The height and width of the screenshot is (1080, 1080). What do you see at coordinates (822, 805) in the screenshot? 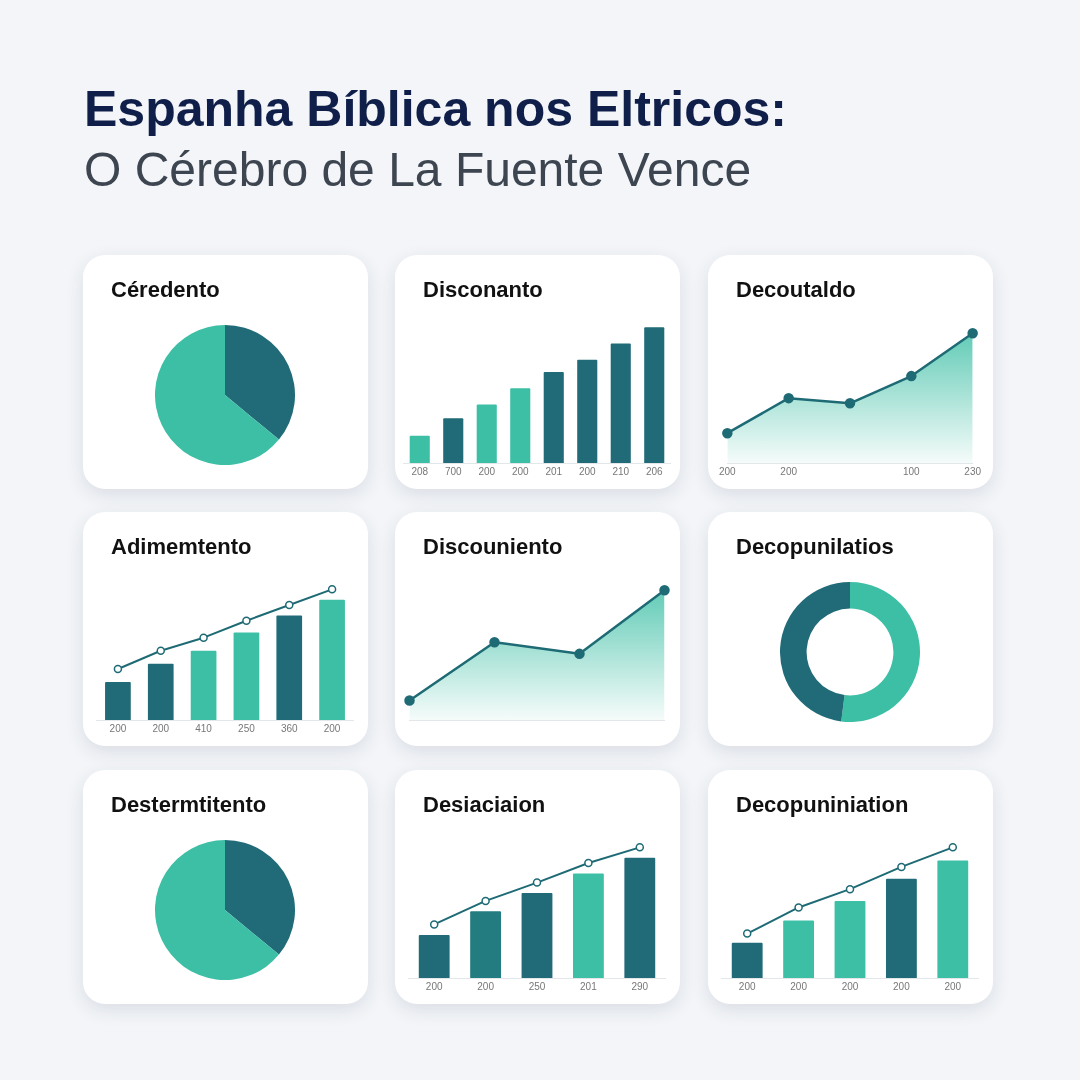
I see `chart-title: Decopuniniation` at bounding box center [822, 805].